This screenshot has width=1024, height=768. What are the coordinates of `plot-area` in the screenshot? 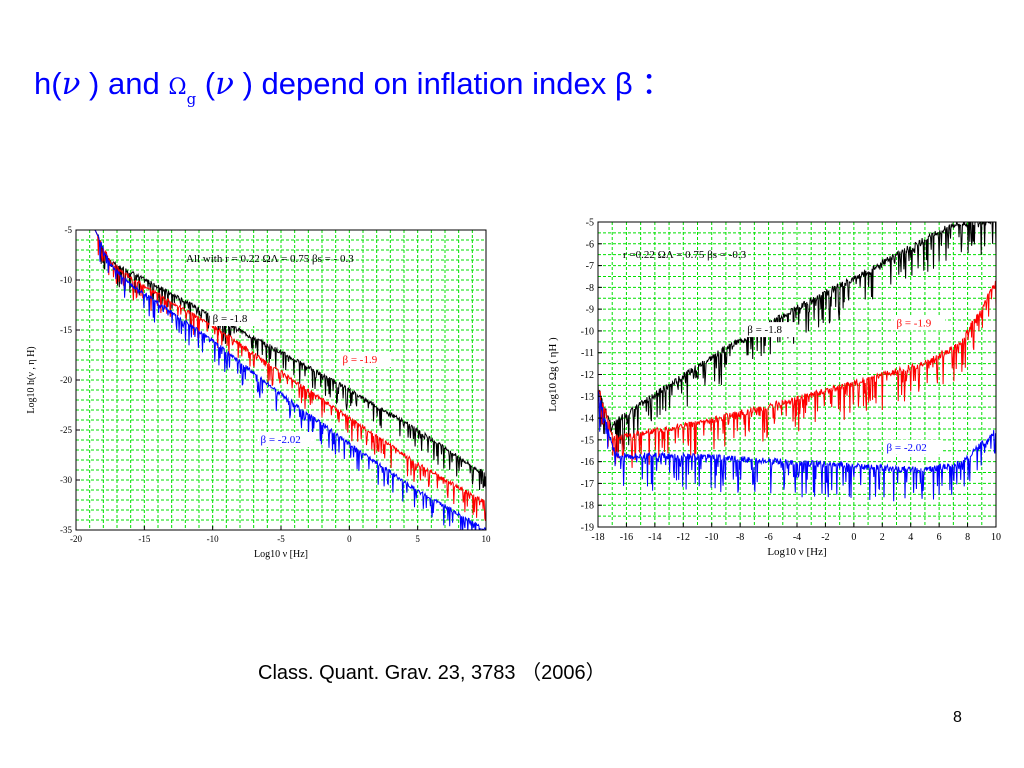 It's located at (797, 362).